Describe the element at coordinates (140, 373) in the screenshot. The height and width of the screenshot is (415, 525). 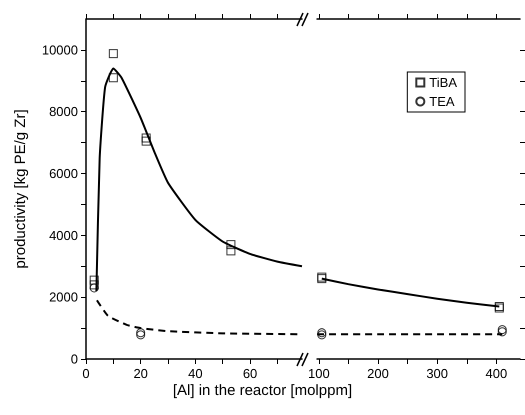
I see `x-tick-label: 20` at that location.